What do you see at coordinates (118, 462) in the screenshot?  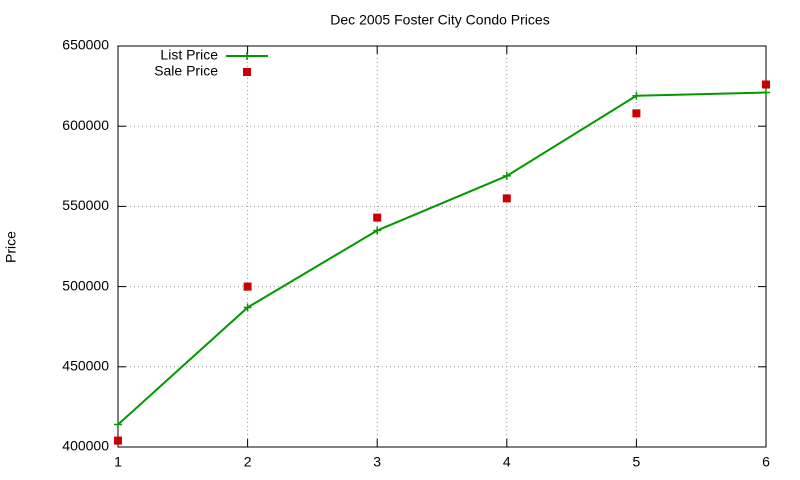 I see `x-tick-label: 1` at bounding box center [118, 462].